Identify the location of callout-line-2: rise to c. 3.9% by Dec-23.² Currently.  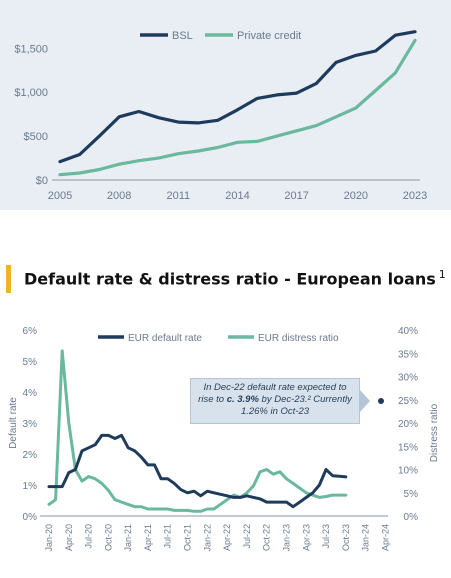
(275, 399).